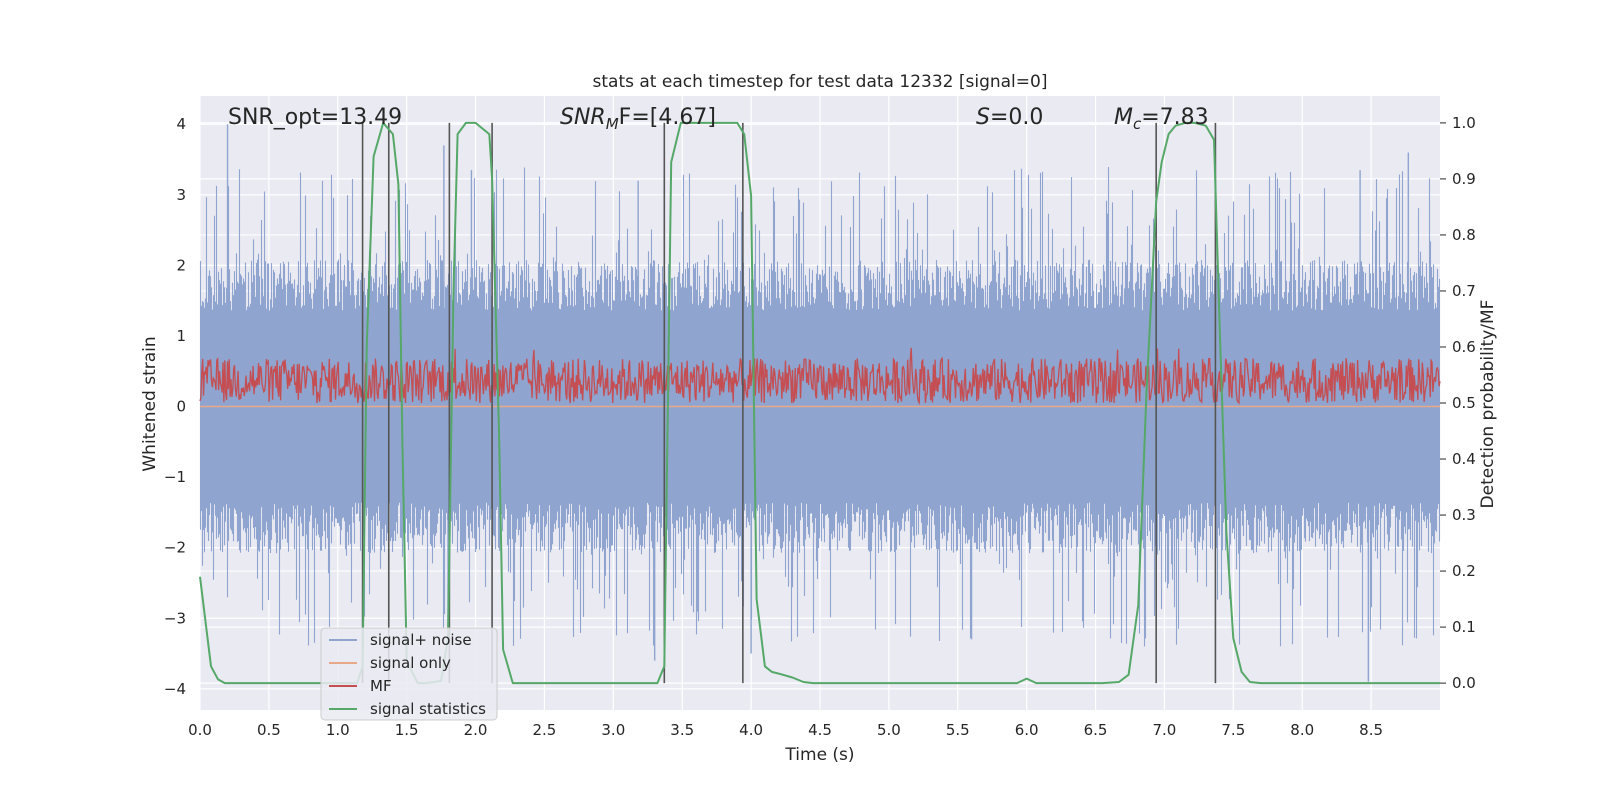  Describe the element at coordinates (175, 618) in the screenshot. I see `y-tick-label-left: −3` at that location.